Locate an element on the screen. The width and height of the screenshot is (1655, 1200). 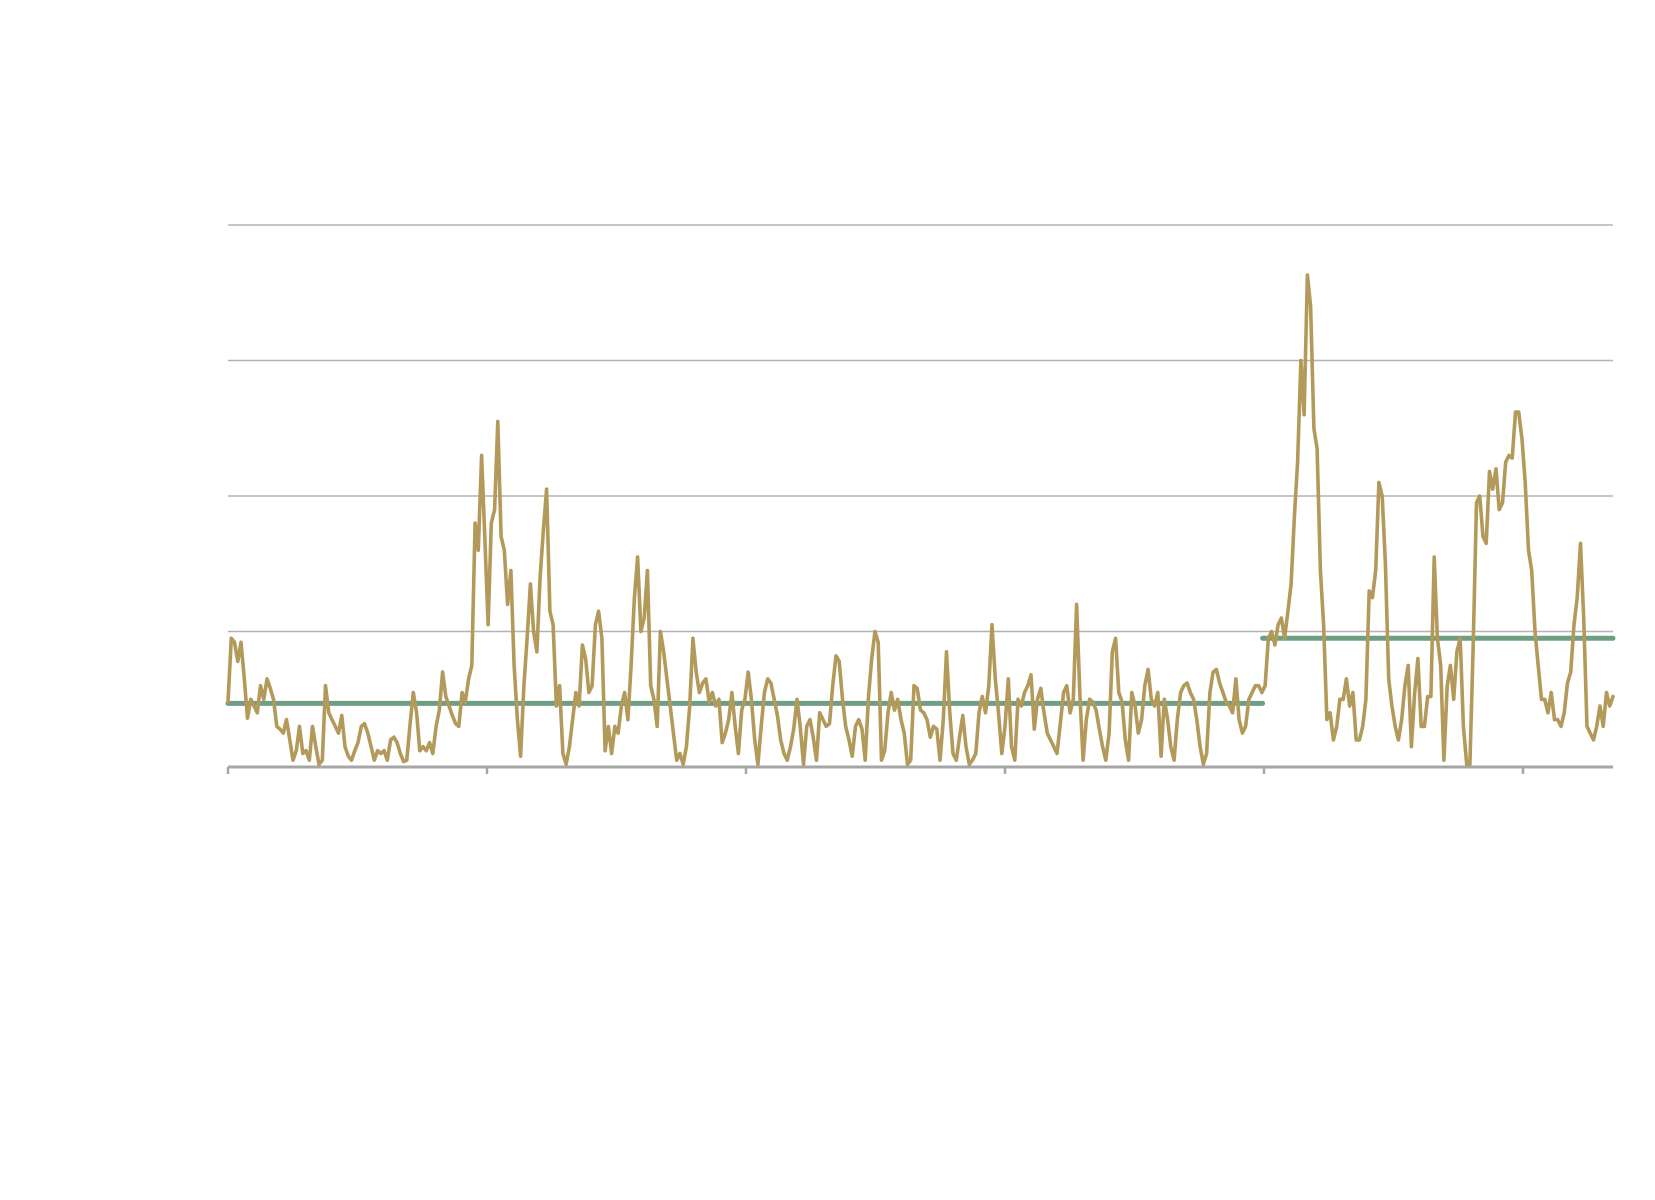
x-axis is located at coordinates (919, 769).